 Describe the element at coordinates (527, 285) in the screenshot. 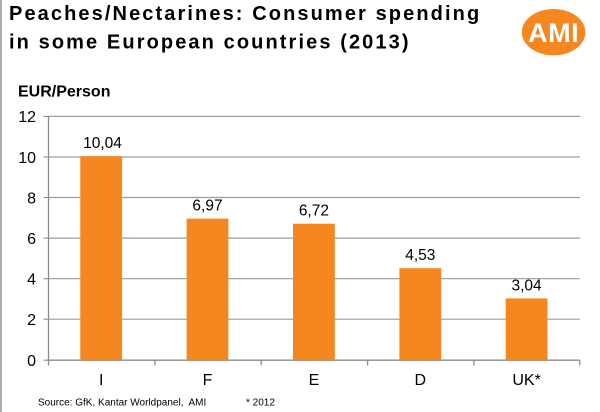

I see `svg-text: 3,04` at that location.